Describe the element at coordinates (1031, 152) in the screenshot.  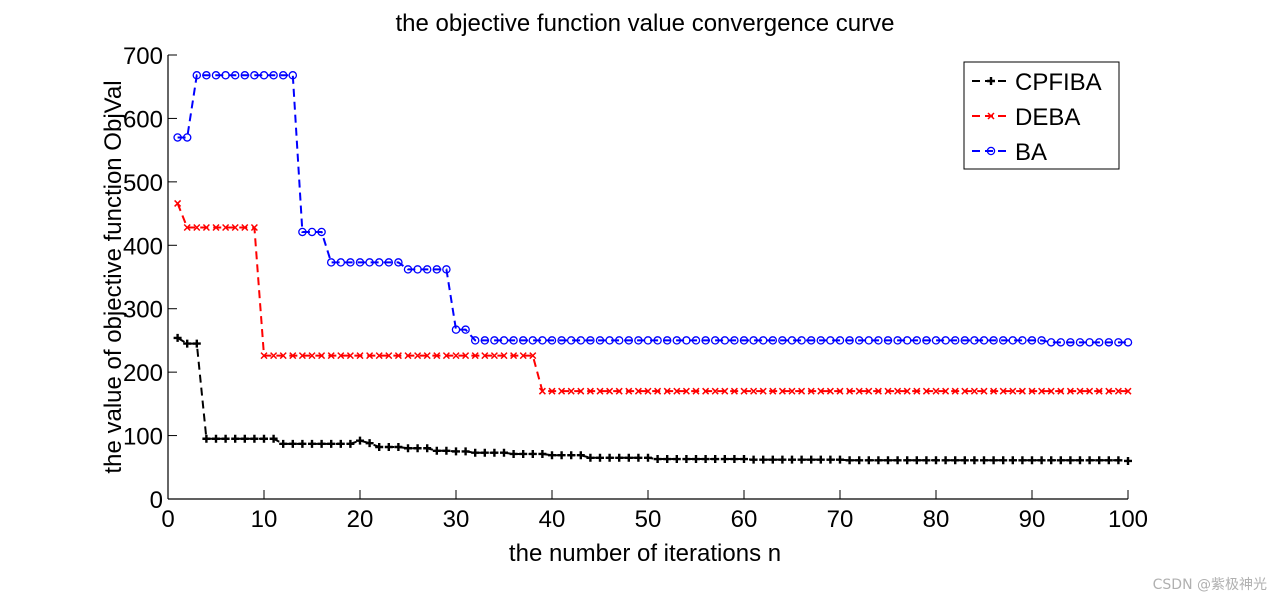
I see `legend-label: BA` at that location.